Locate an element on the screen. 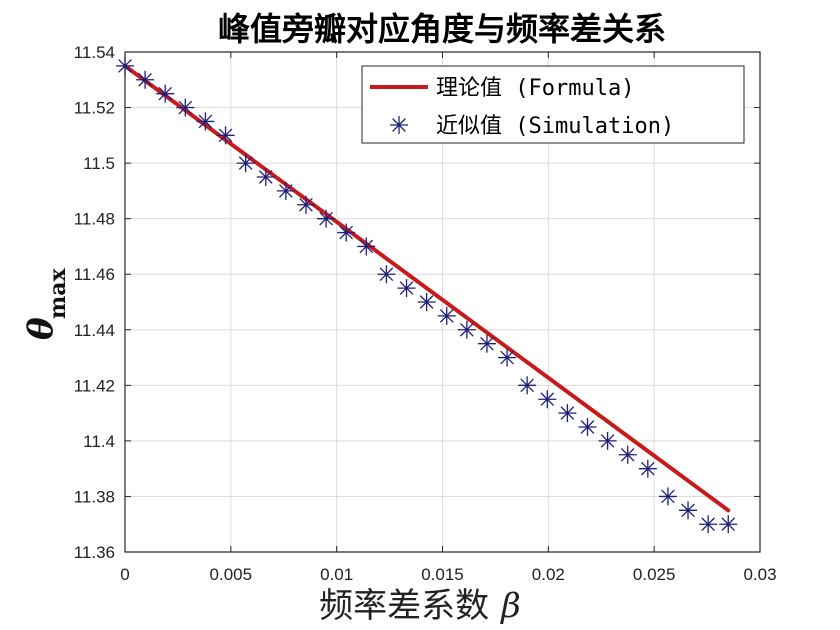  x-tick-label: 0.01 is located at coordinates (336, 574).